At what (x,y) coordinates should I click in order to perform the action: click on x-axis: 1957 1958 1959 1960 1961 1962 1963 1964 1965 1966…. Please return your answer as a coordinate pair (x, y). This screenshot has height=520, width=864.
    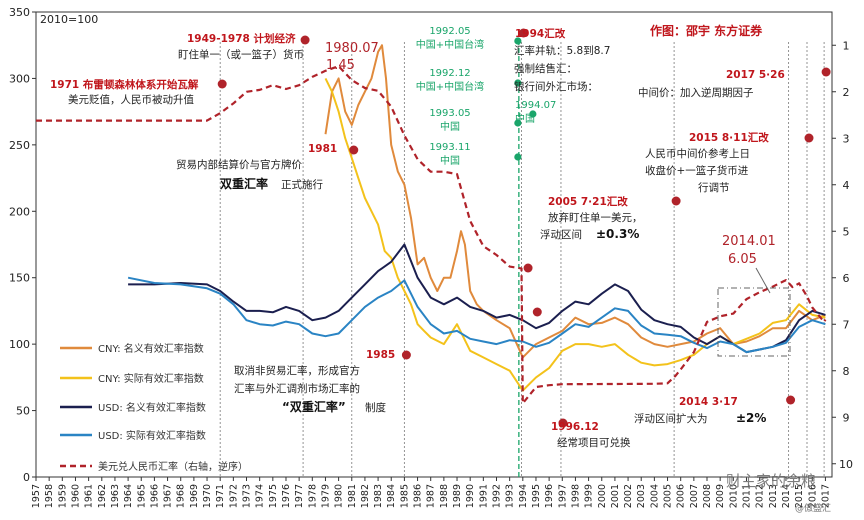
    Looking at the image, I should click on (431, 492).